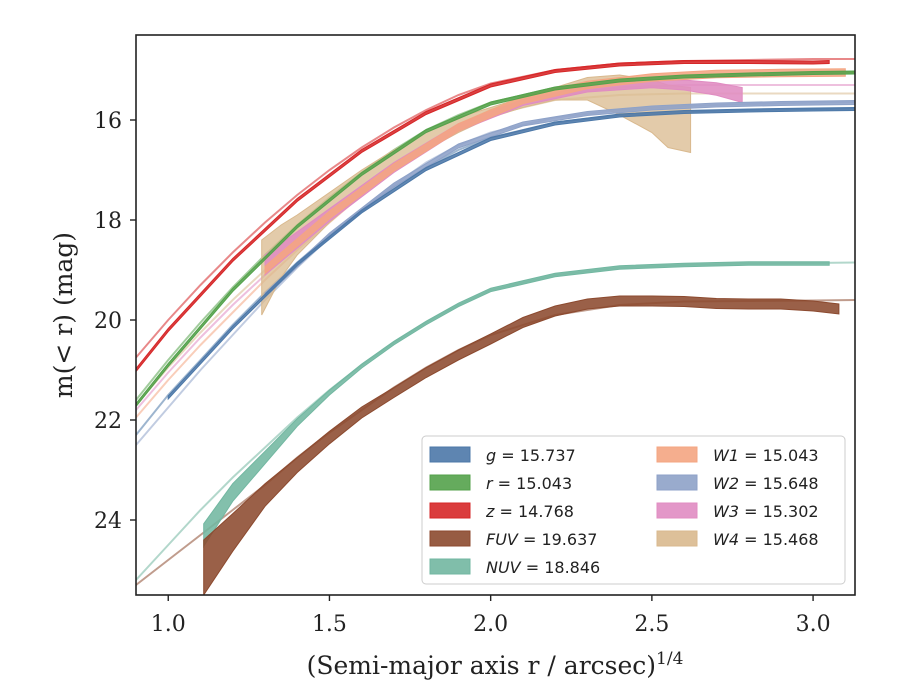  Describe the element at coordinates (108, 521) in the screenshot. I see `y-tick-label: 24` at that location.